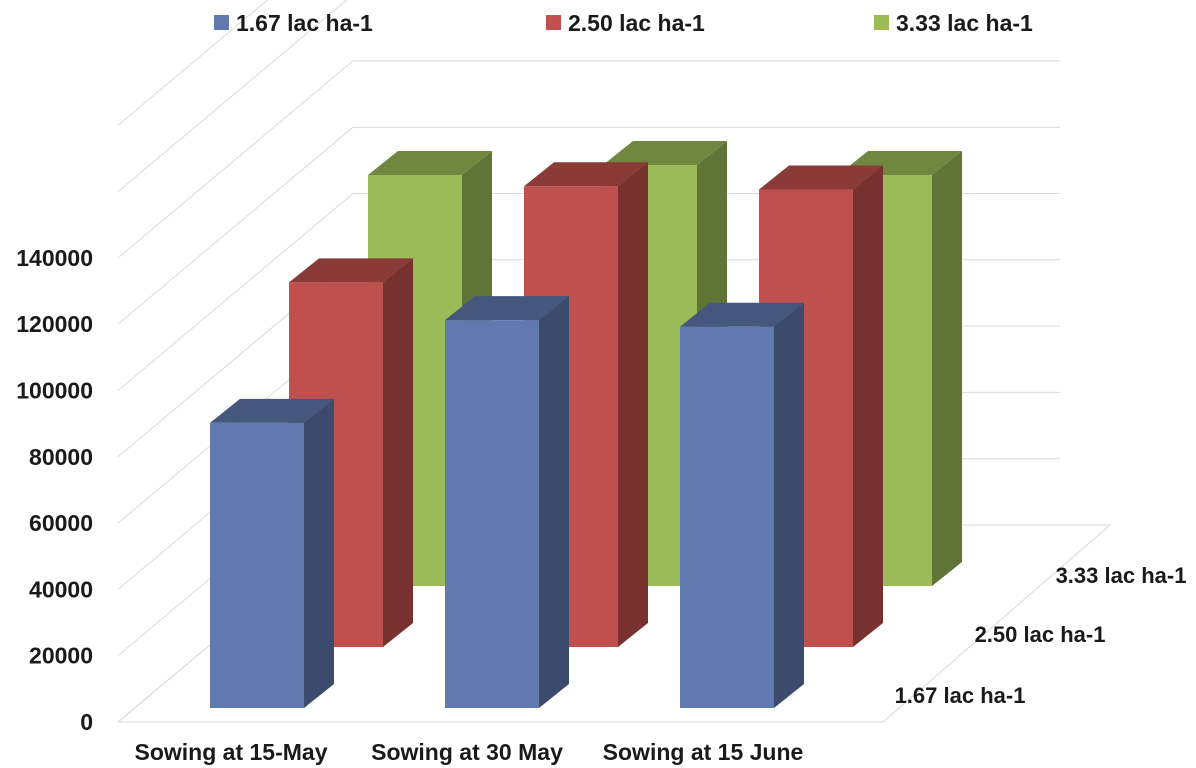 The image size is (1196, 768). I want to click on legend-item: 3.33 lac ha-1, so click(953, 23).